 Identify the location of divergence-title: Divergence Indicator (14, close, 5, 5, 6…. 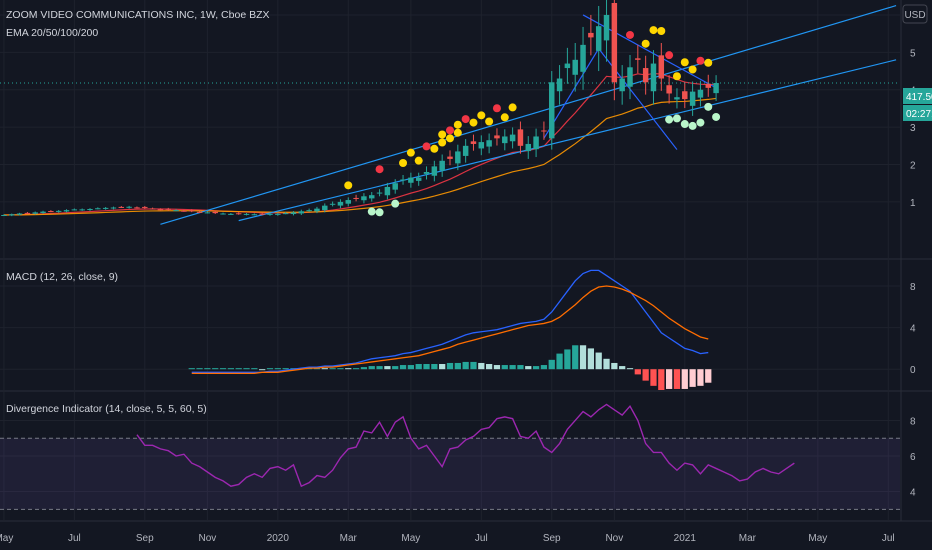
(106, 409).